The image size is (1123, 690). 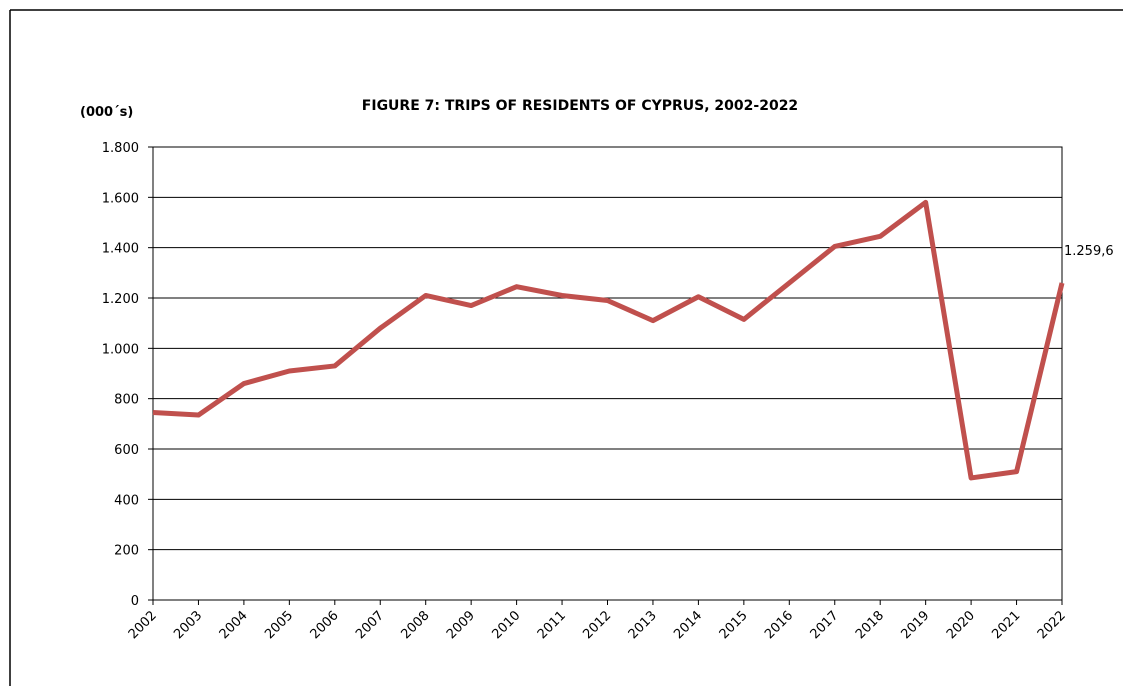 What do you see at coordinates (120, 148) in the screenshot?
I see `y-tick-label: 1.800` at bounding box center [120, 148].